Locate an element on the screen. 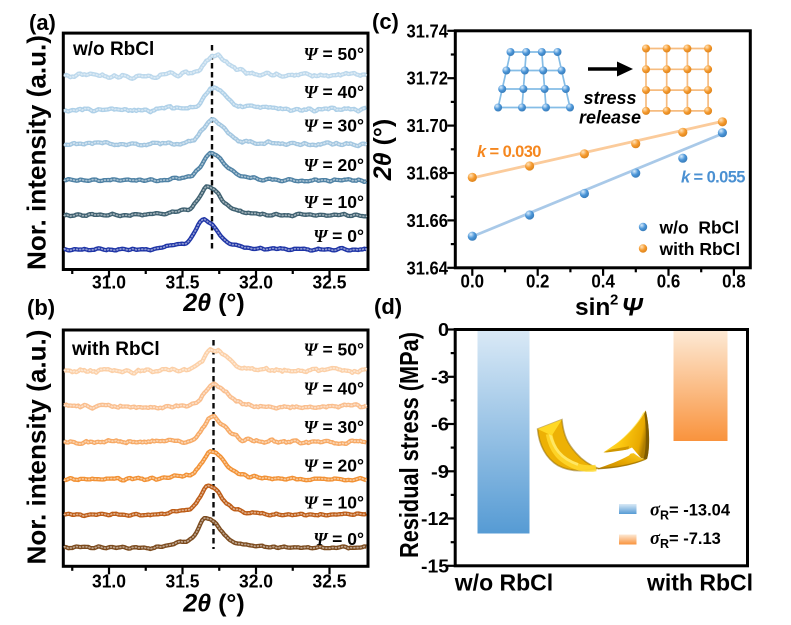  svg-text: (c) is located at coordinates (385, 21).